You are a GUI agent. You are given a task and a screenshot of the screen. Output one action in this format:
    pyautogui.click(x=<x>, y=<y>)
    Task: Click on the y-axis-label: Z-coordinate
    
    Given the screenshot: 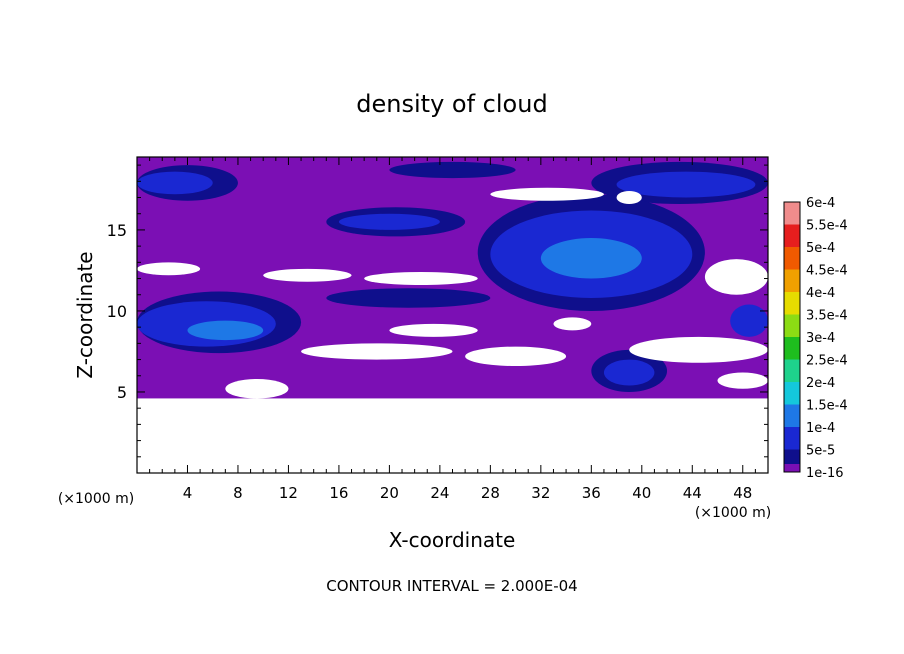 What is the action you would take?
    pyautogui.click(x=85, y=314)
    